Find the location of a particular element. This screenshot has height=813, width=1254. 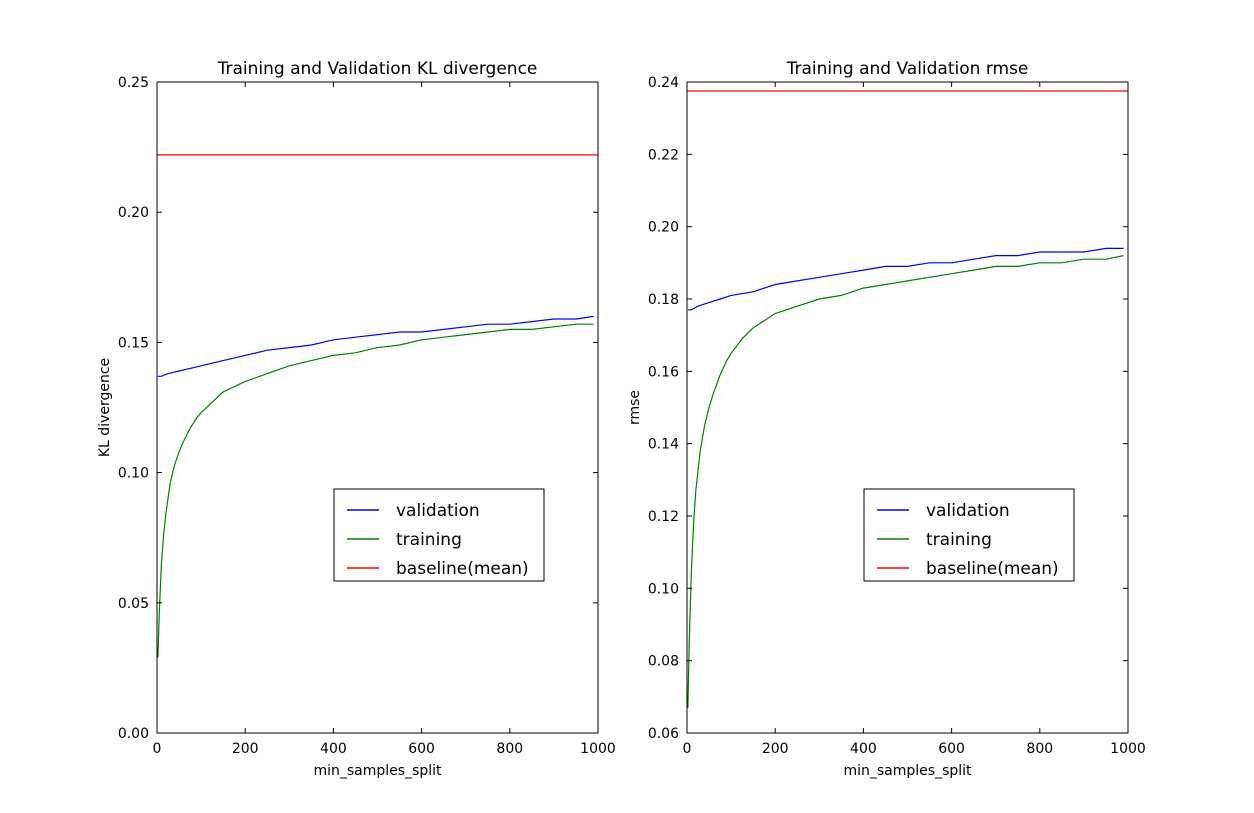

y-tick-label: 0.18 is located at coordinates (663, 300).